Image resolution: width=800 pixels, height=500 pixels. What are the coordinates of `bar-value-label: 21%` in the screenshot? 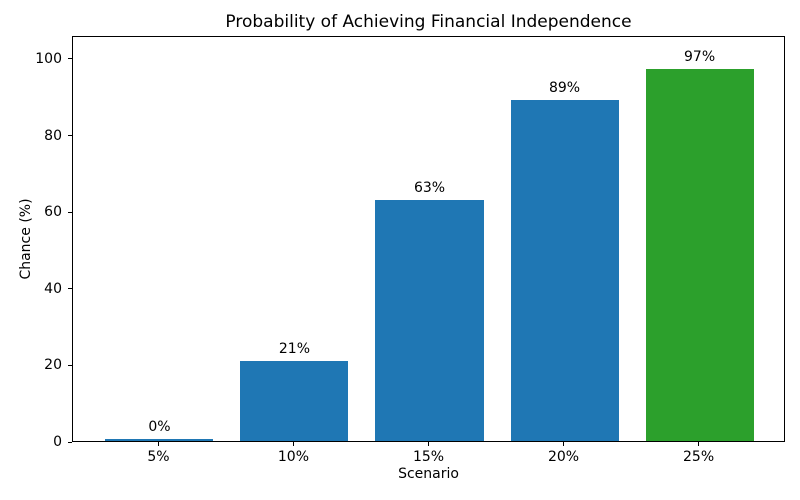 It's located at (294, 348).